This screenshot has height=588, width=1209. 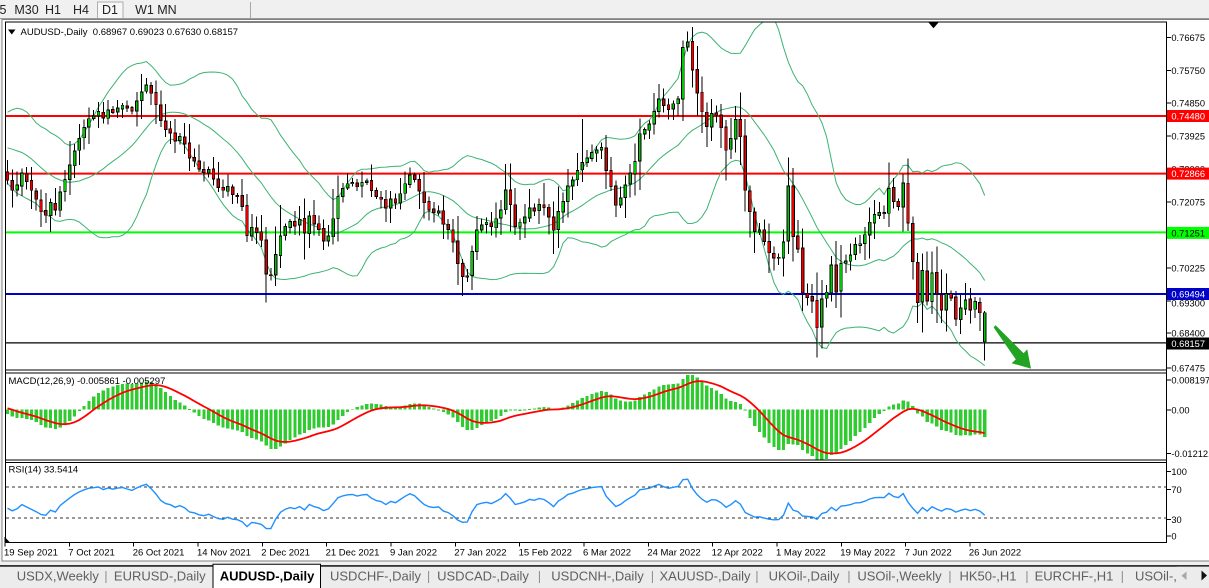 I want to click on svg-text: USOil-,Weekly, so click(x=899, y=576).